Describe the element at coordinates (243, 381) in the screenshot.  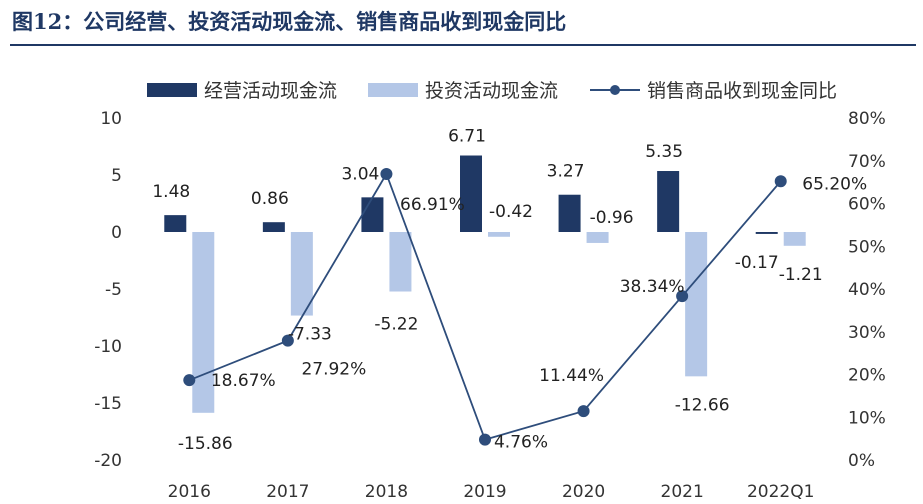
I see `line-data-label: 18.67%` at that location.